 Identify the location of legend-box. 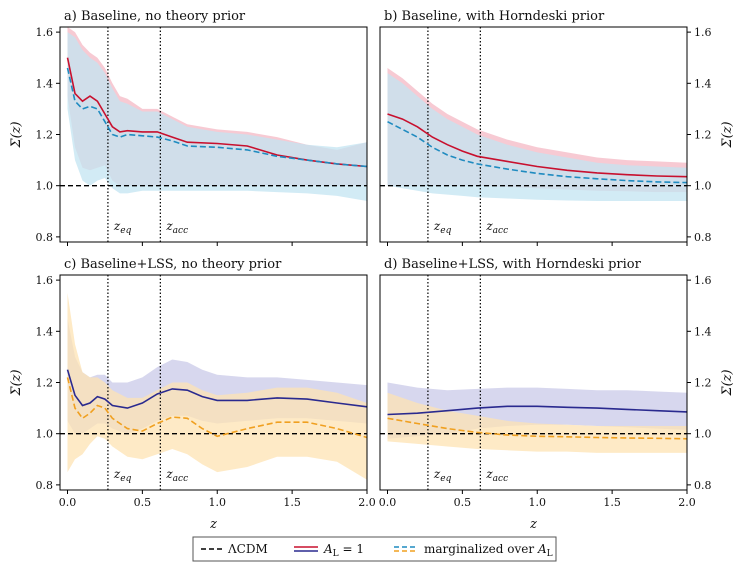
(374, 549).